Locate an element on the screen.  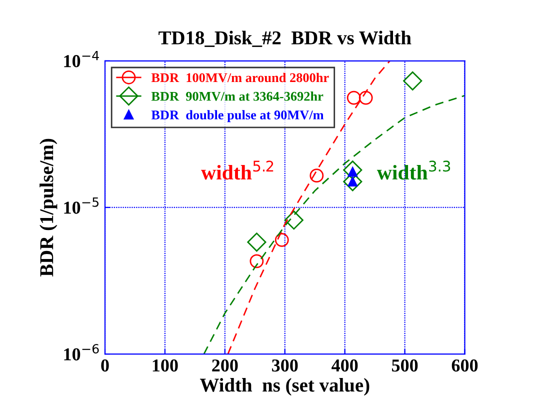
y-tick-label: 10$^{−5}$ is located at coordinates (81, 206).